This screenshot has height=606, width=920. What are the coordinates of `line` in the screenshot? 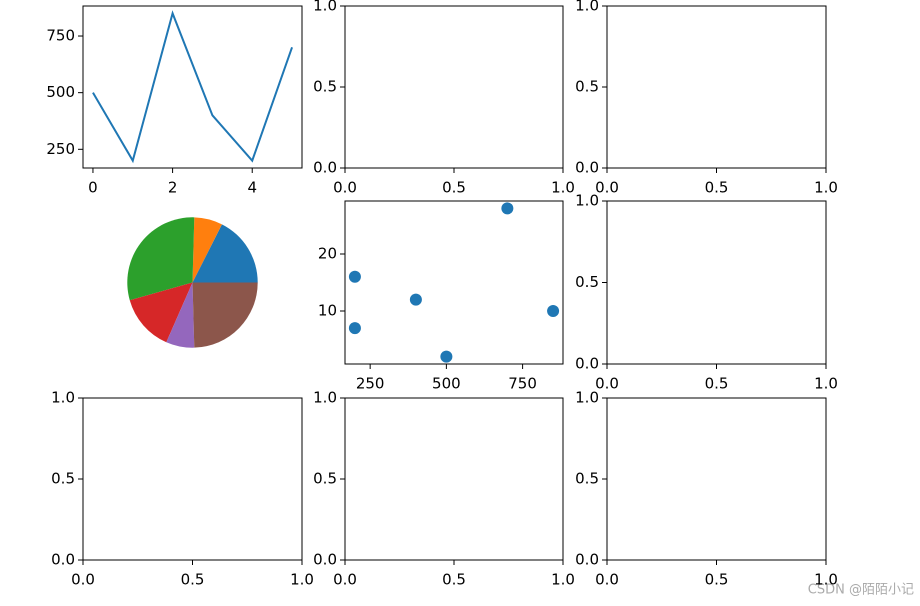 It's located at (192, 87).